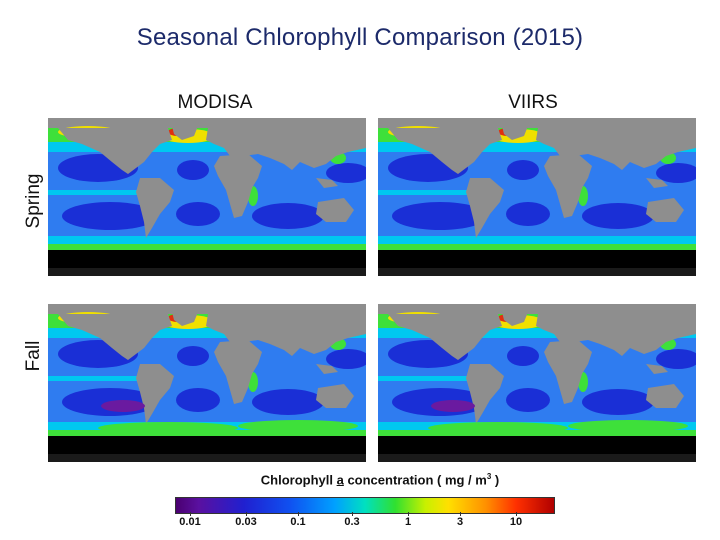  Describe the element at coordinates (537, 197) in the screenshot. I see `map-spring-viirs` at that location.